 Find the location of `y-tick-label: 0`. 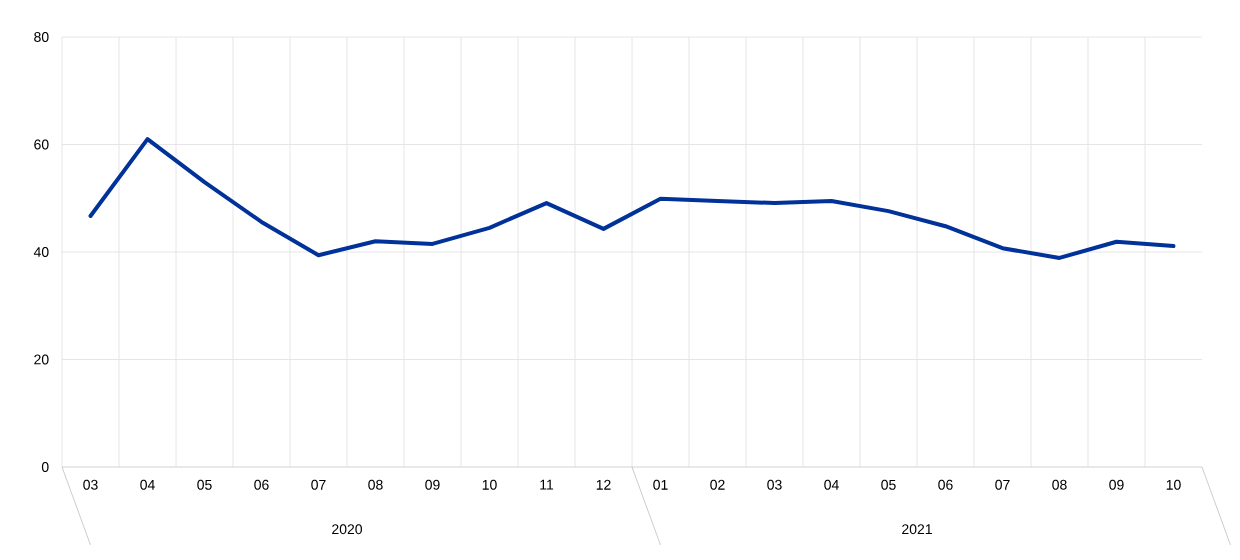

y-tick-label: 0 is located at coordinates (45, 467).